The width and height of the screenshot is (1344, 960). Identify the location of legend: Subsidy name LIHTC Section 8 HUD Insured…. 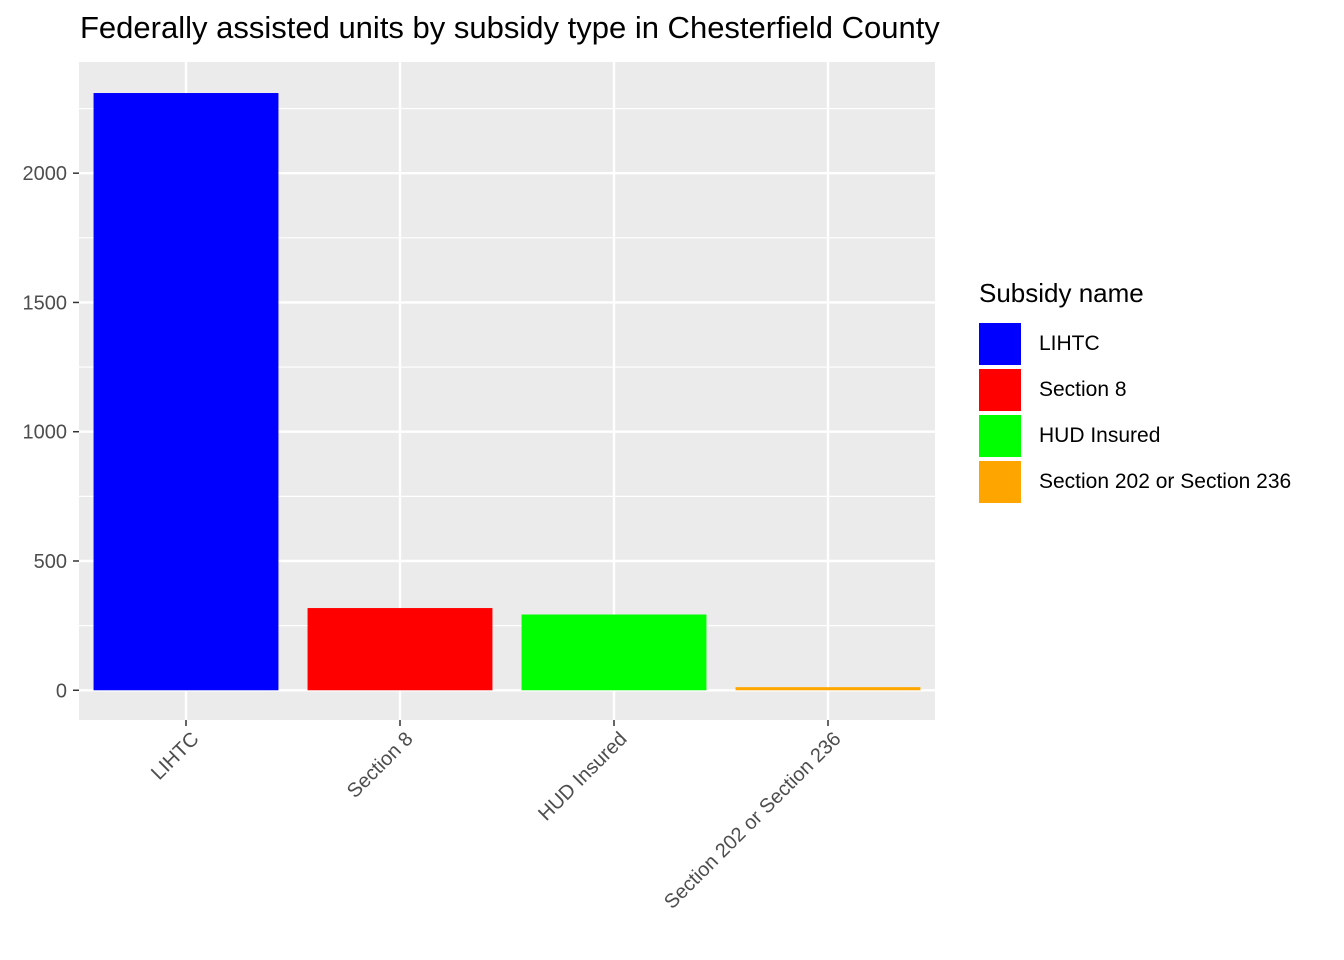
(1135, 391).